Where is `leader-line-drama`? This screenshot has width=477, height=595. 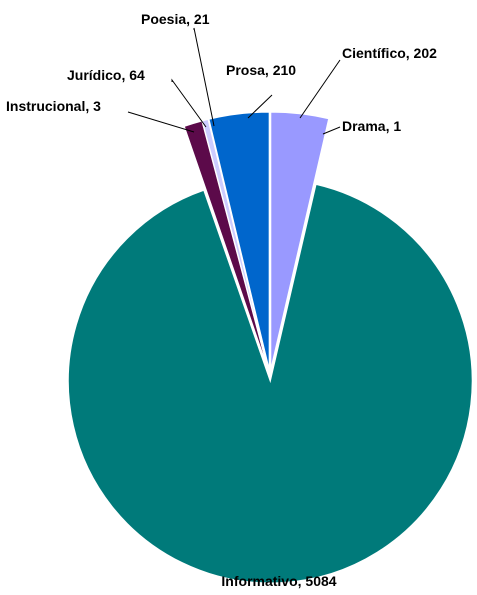 leader-line-drama is located at coordinates (331, 130).